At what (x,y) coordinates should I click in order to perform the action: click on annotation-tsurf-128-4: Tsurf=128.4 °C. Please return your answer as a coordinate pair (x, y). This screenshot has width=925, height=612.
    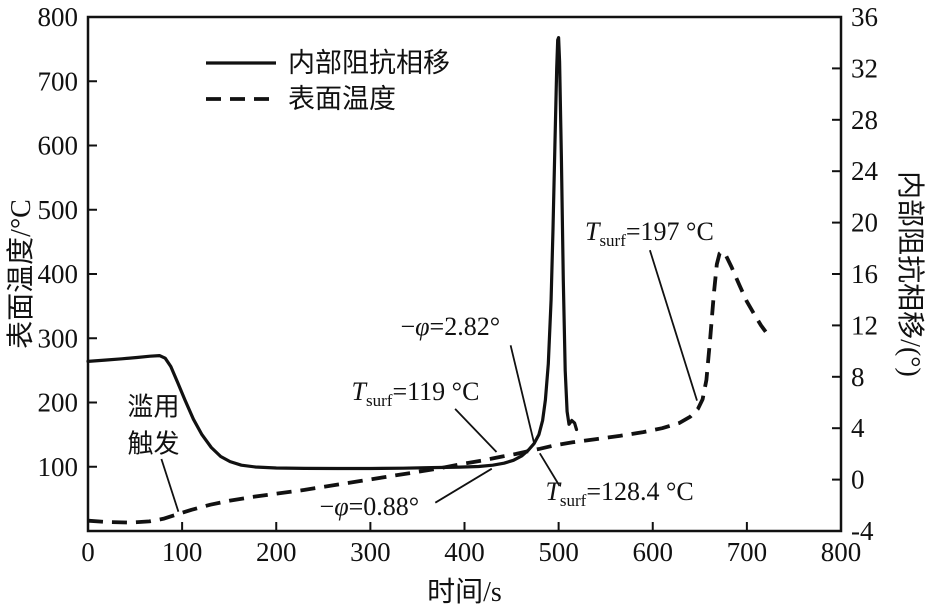
    Looking at the image, I should click on (616, 481).